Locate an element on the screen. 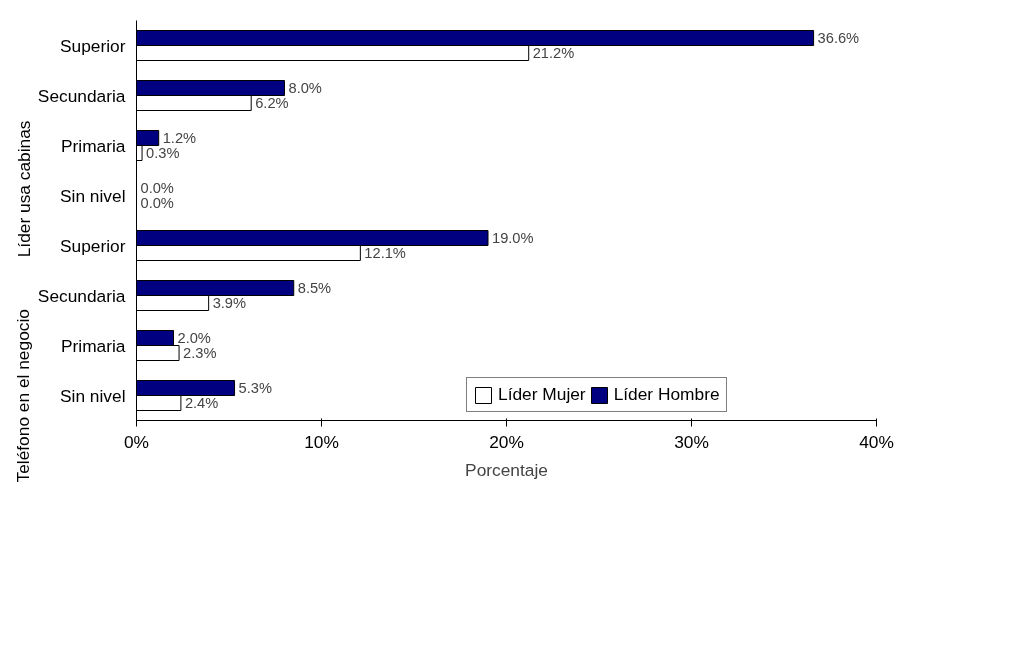 The image size is (1015, 648). data-label: 36.6% is located at coordinates (838, 38).